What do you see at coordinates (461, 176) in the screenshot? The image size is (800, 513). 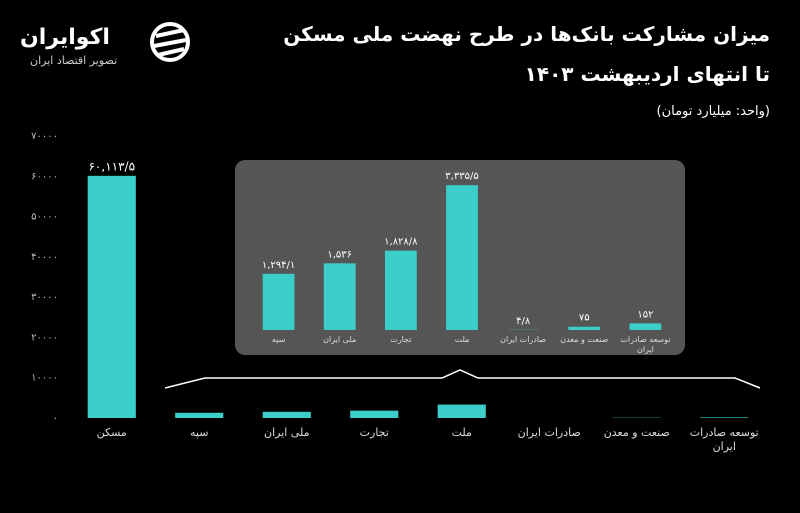 I see `value-label: ۳,۳۳۵/۵` at bounding box center [461, 176].